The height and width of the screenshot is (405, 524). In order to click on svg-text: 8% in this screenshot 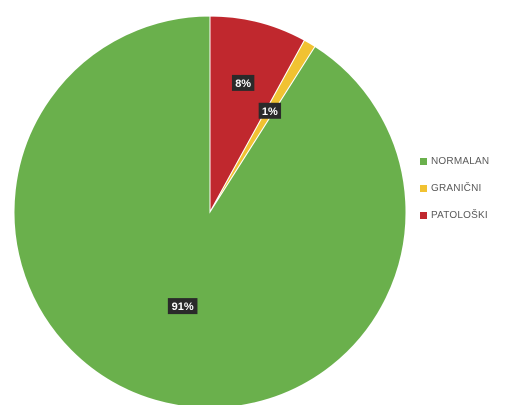, I will do `click(243, 84)`.